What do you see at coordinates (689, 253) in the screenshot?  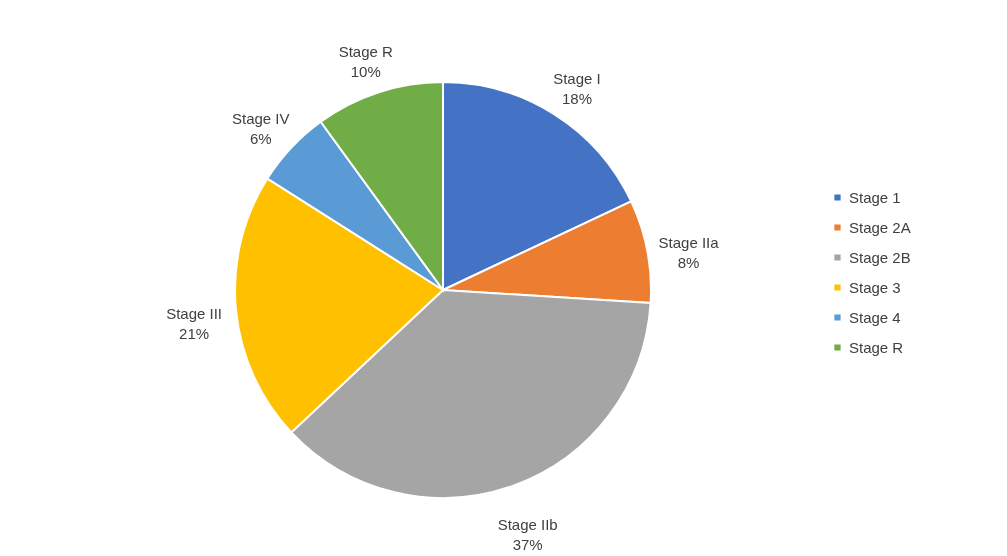 I see `data-label: Stage IIa 8%` at bounding box center [689, 253].